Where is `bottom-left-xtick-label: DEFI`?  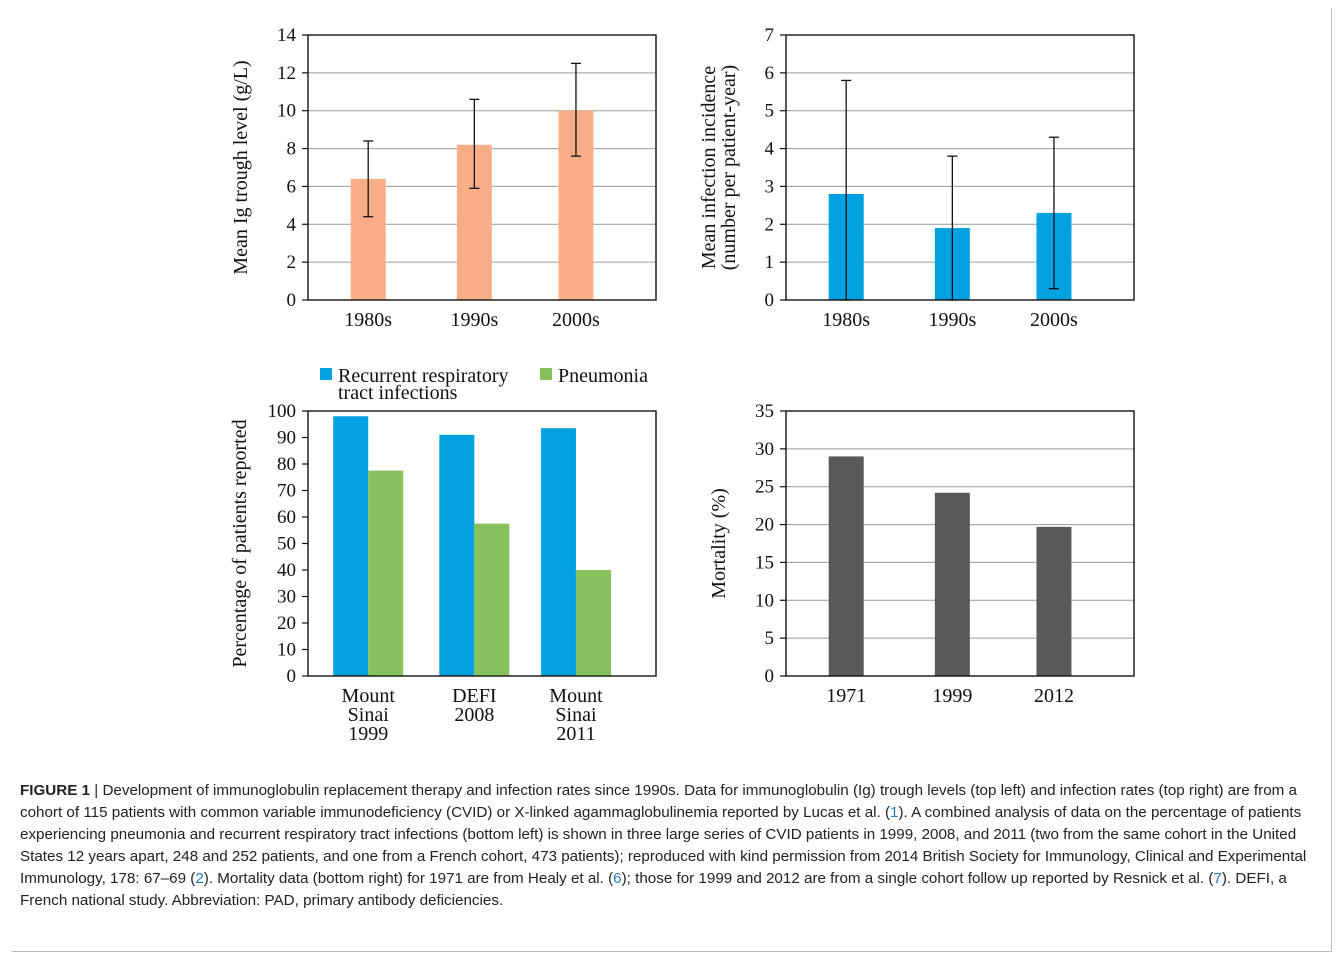
bottom-left-xtick-label: DEFI is located at coordinates (474, 696).